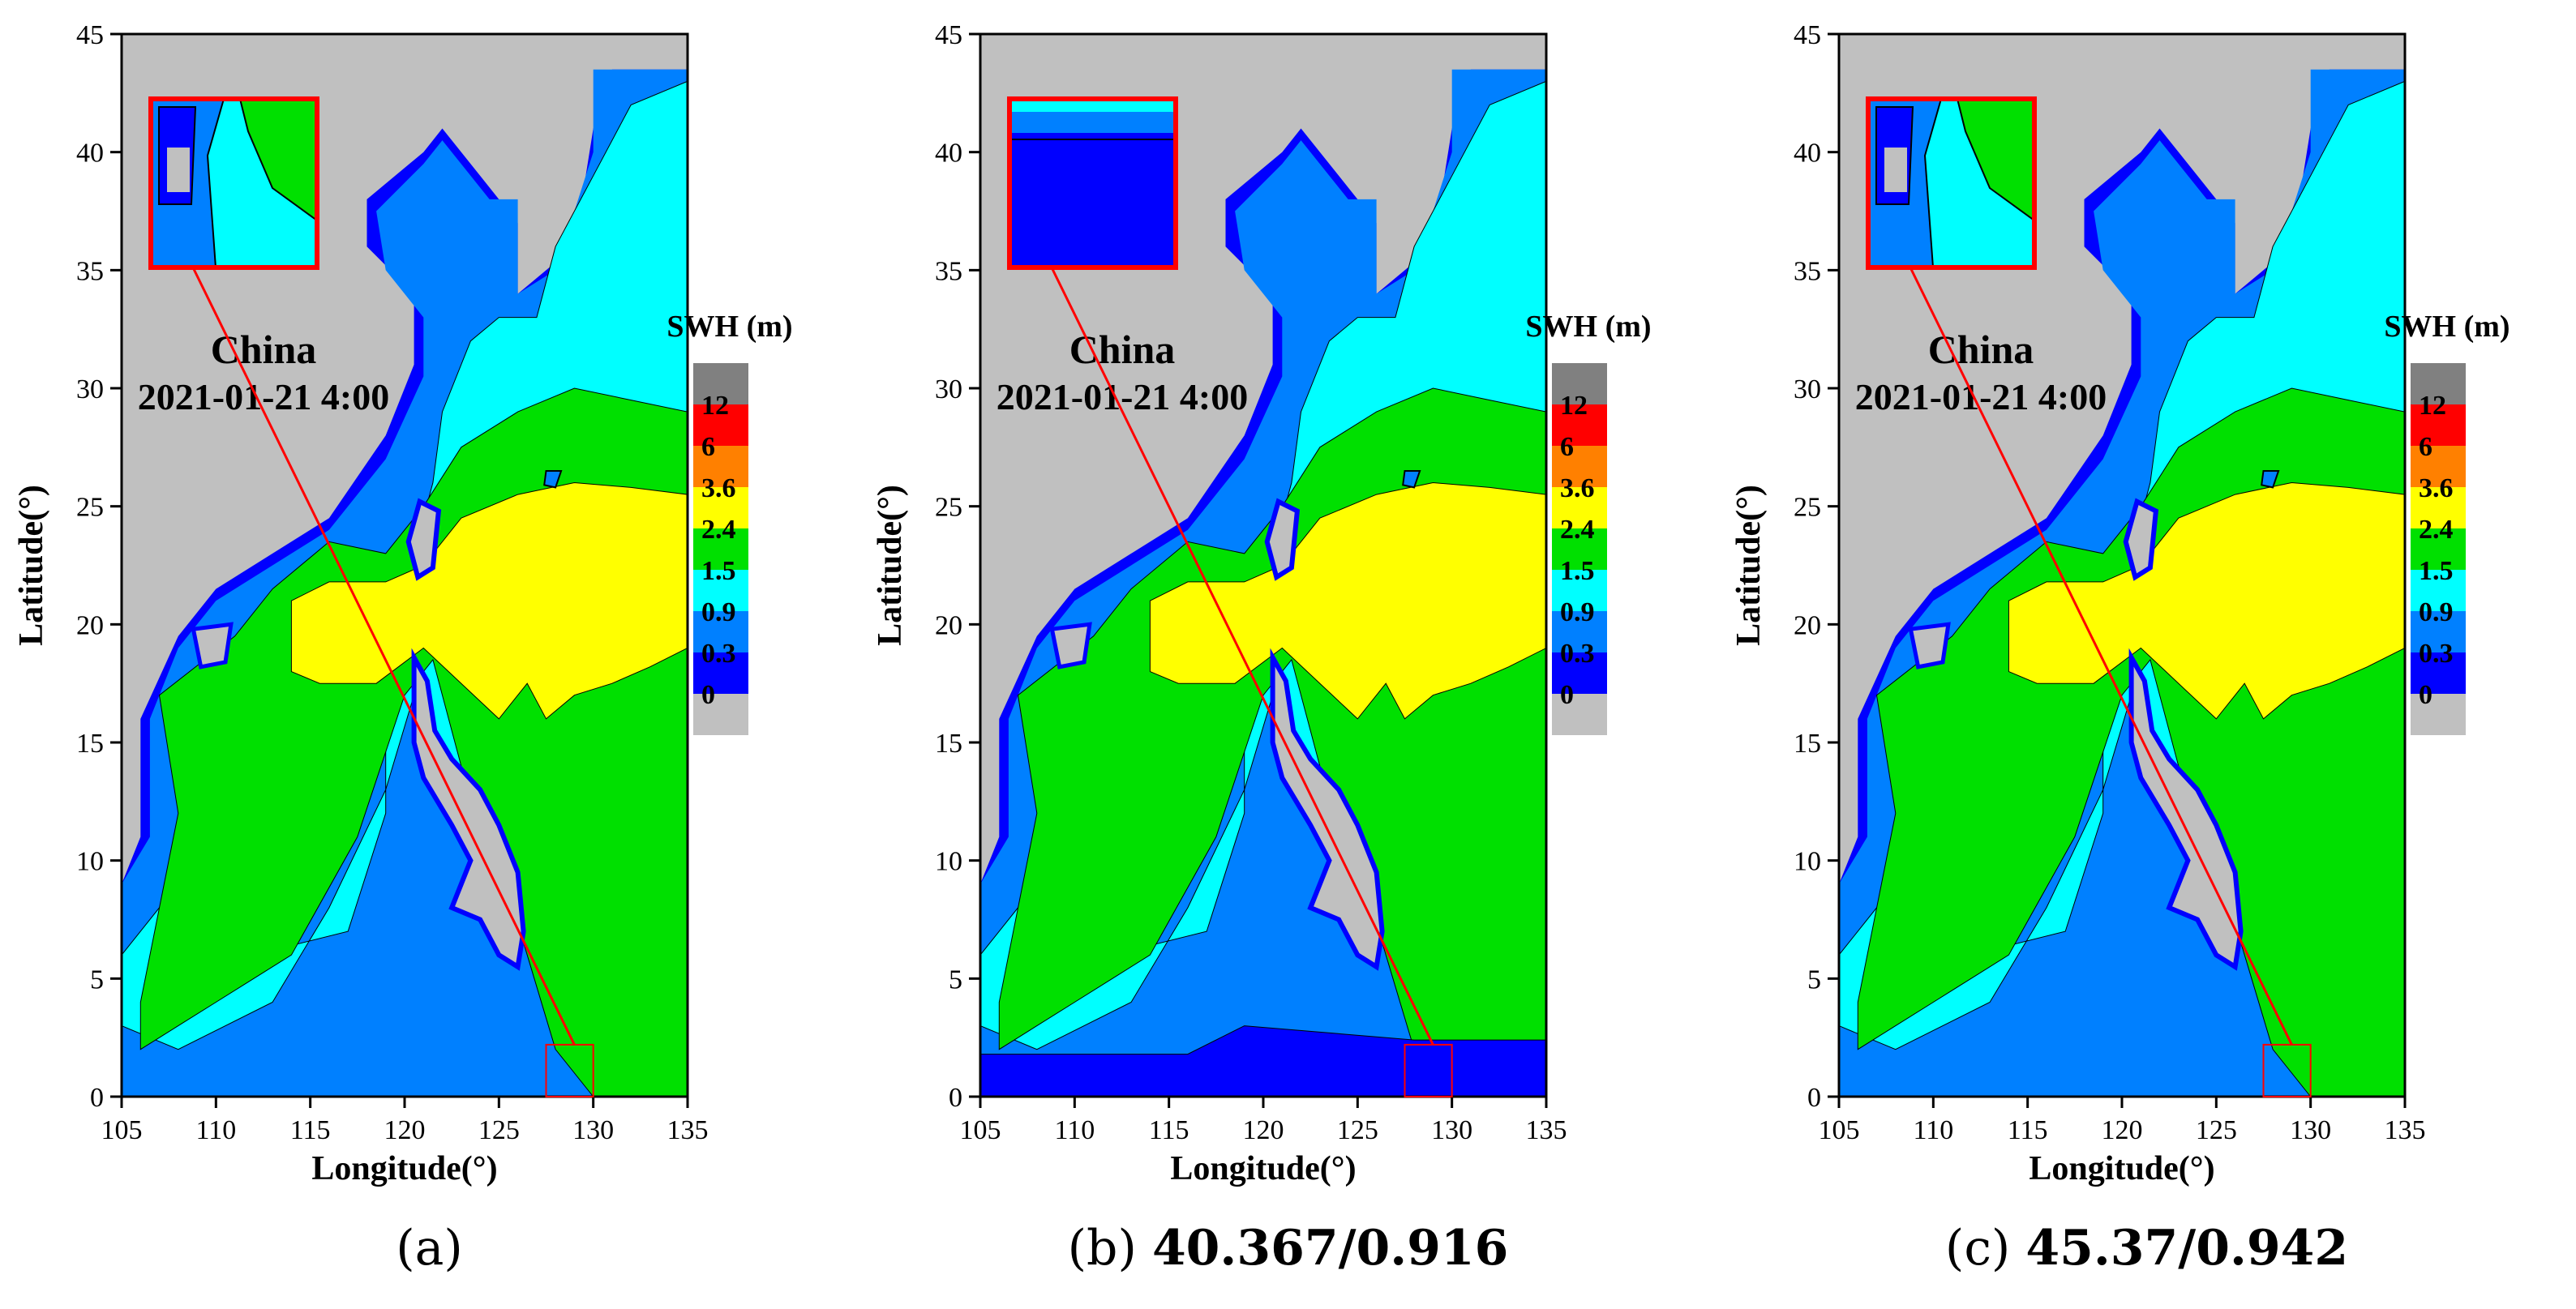 The width and height of the screenshot is (2576, 1309). What do you see at coordinates (1092, 106) in the screenshot?
I see `inset-band-top` at bounding box center [1092, 106].